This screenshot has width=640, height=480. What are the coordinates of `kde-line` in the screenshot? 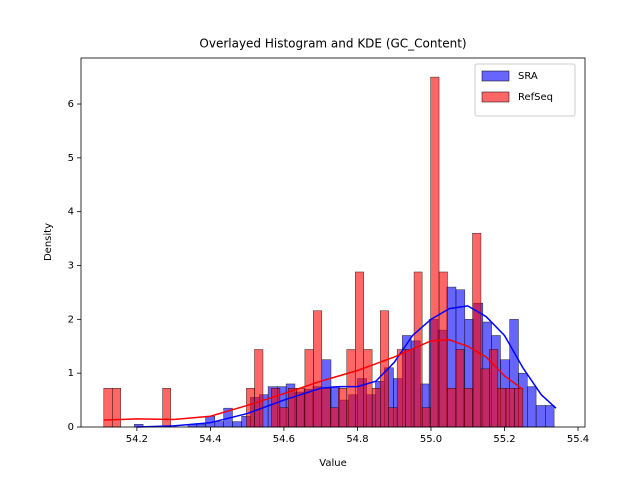 It's located at (313, 380).